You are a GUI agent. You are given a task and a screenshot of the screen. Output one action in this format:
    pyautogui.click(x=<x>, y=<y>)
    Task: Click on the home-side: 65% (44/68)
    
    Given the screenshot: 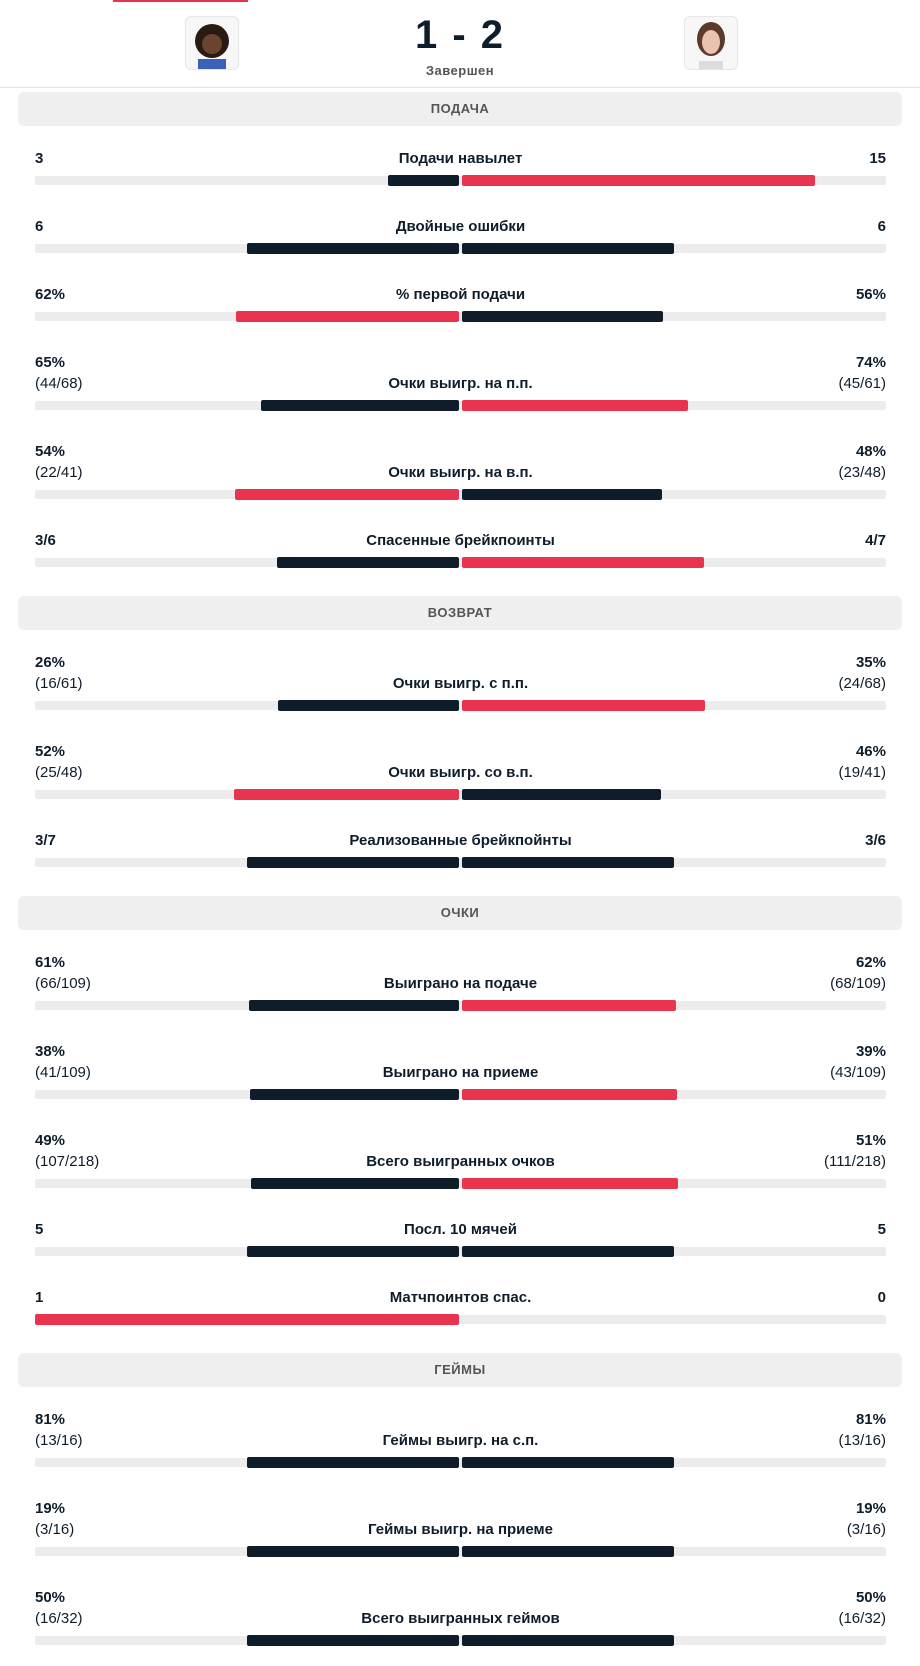 What is the action you would take?
    pyautogui.click(x=211, y=373)
    